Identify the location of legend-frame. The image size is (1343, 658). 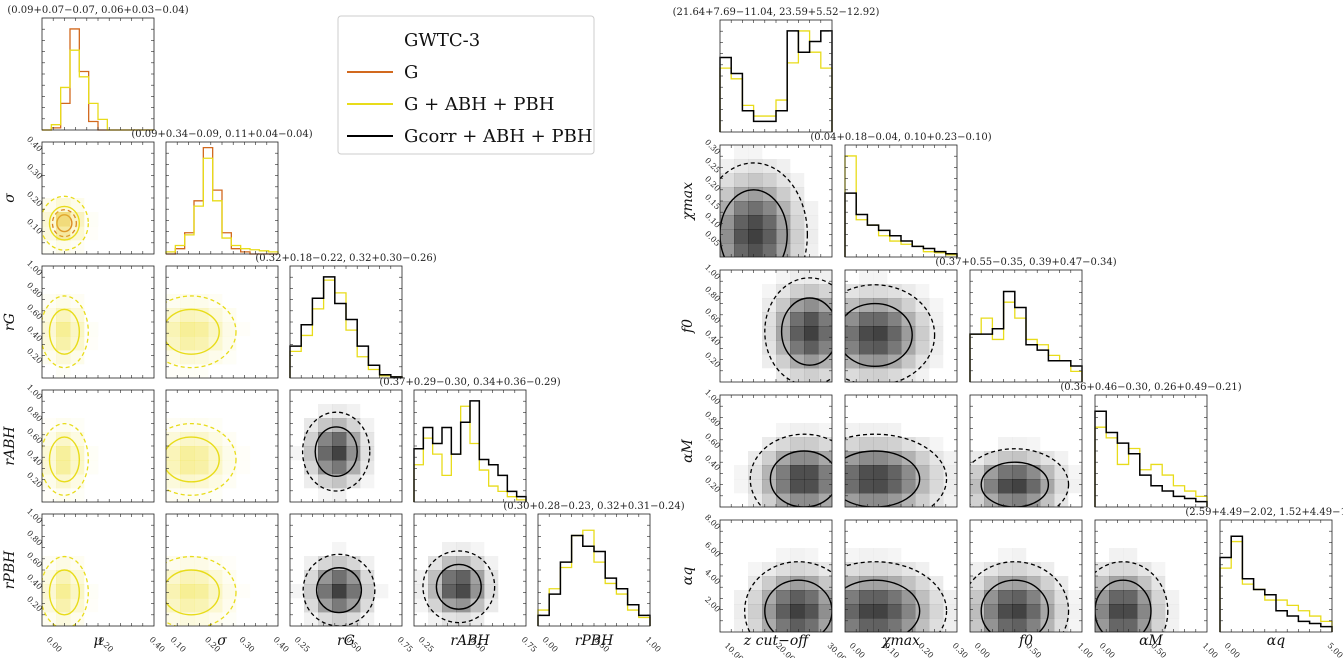
(466, 85).